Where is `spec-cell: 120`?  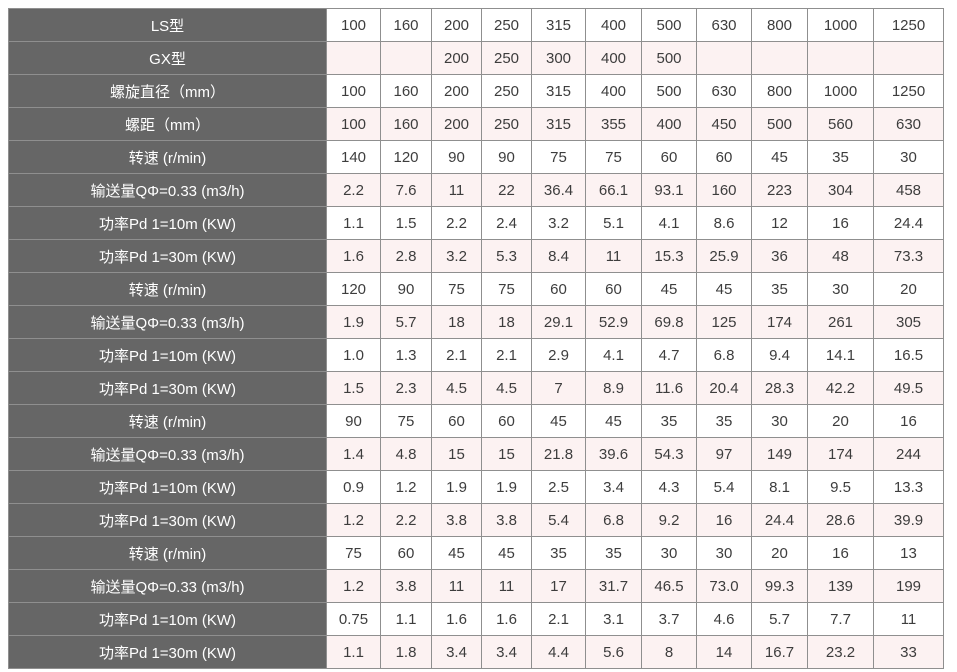 spec-cell: 120 is located at coordinates (406, 157).